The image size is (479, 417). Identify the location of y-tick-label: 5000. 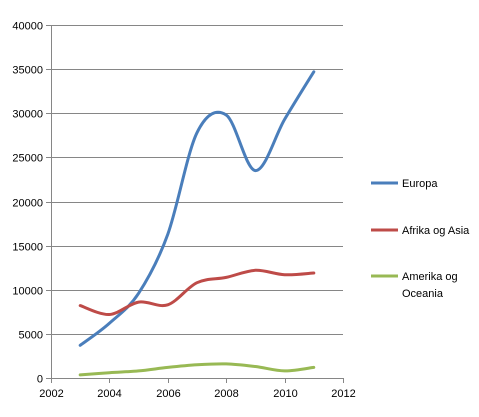
(31, 336).